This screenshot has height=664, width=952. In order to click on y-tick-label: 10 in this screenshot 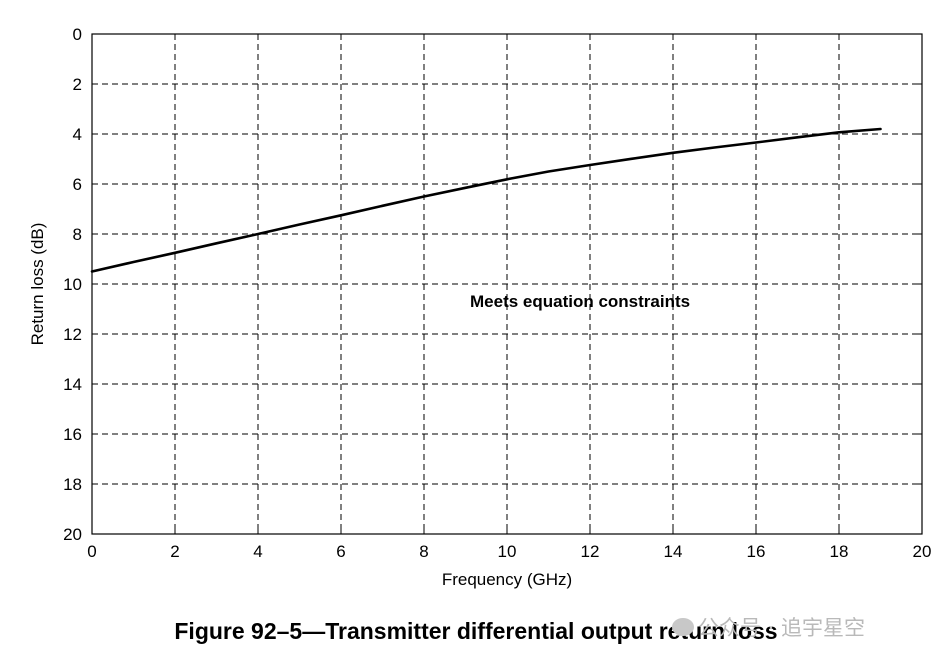, I will do `click(72, 284)`.